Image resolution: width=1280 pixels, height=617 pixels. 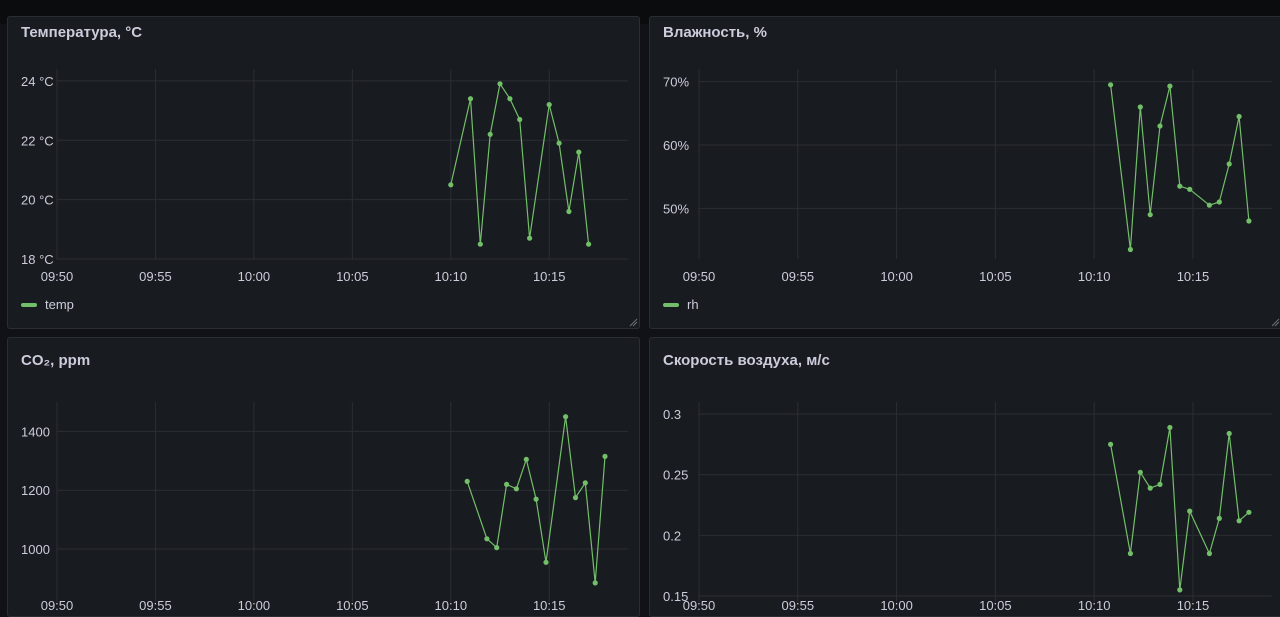 What do you see at coordinates (37, 81) in the screenshot?
I see `y-tick-label: 24 °C` at bounding box center [37, 81].